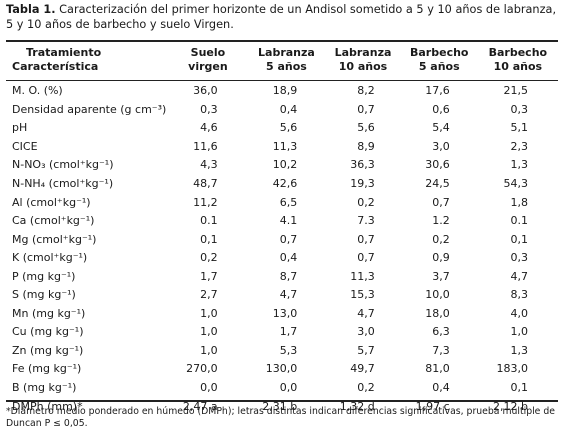  I want to click on row-value: 21,5, so click(516, 91).